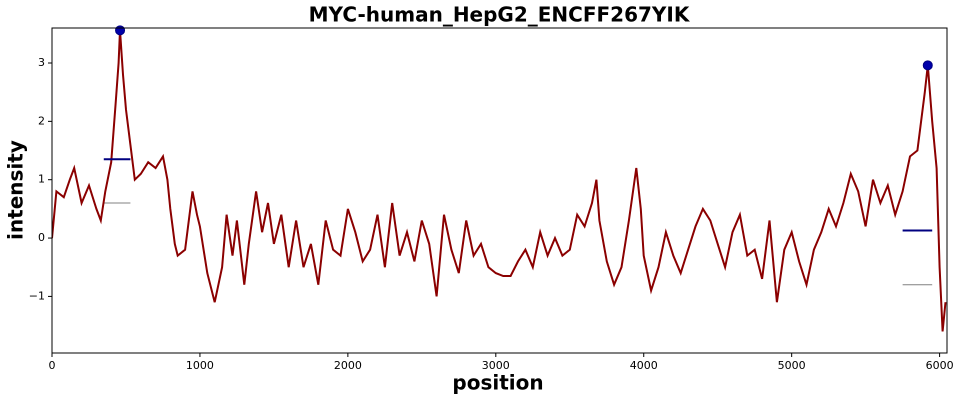  What do you see at coordinates (940, 365) in the screenshot?
I see `x-tick-label: 6000` at bounding box center [940, 365].